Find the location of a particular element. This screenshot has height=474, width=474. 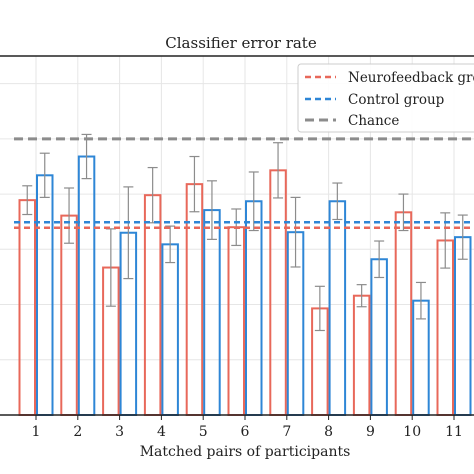

legend-box is located at coordinates (385, 98).